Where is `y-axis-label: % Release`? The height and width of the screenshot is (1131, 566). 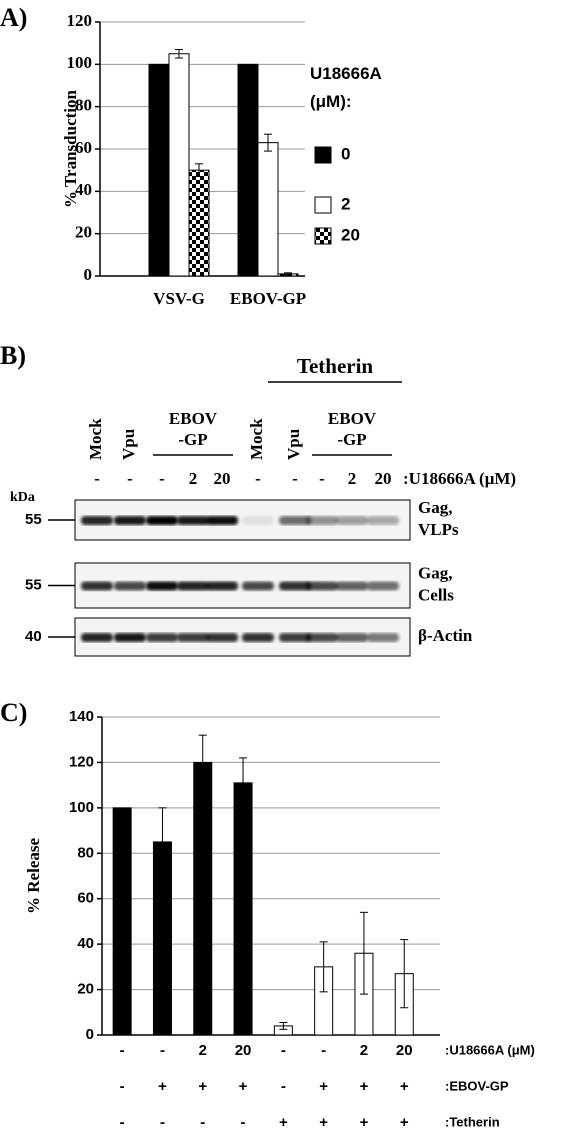
y-axis-label: % Release is located at coordinates (33, 876).